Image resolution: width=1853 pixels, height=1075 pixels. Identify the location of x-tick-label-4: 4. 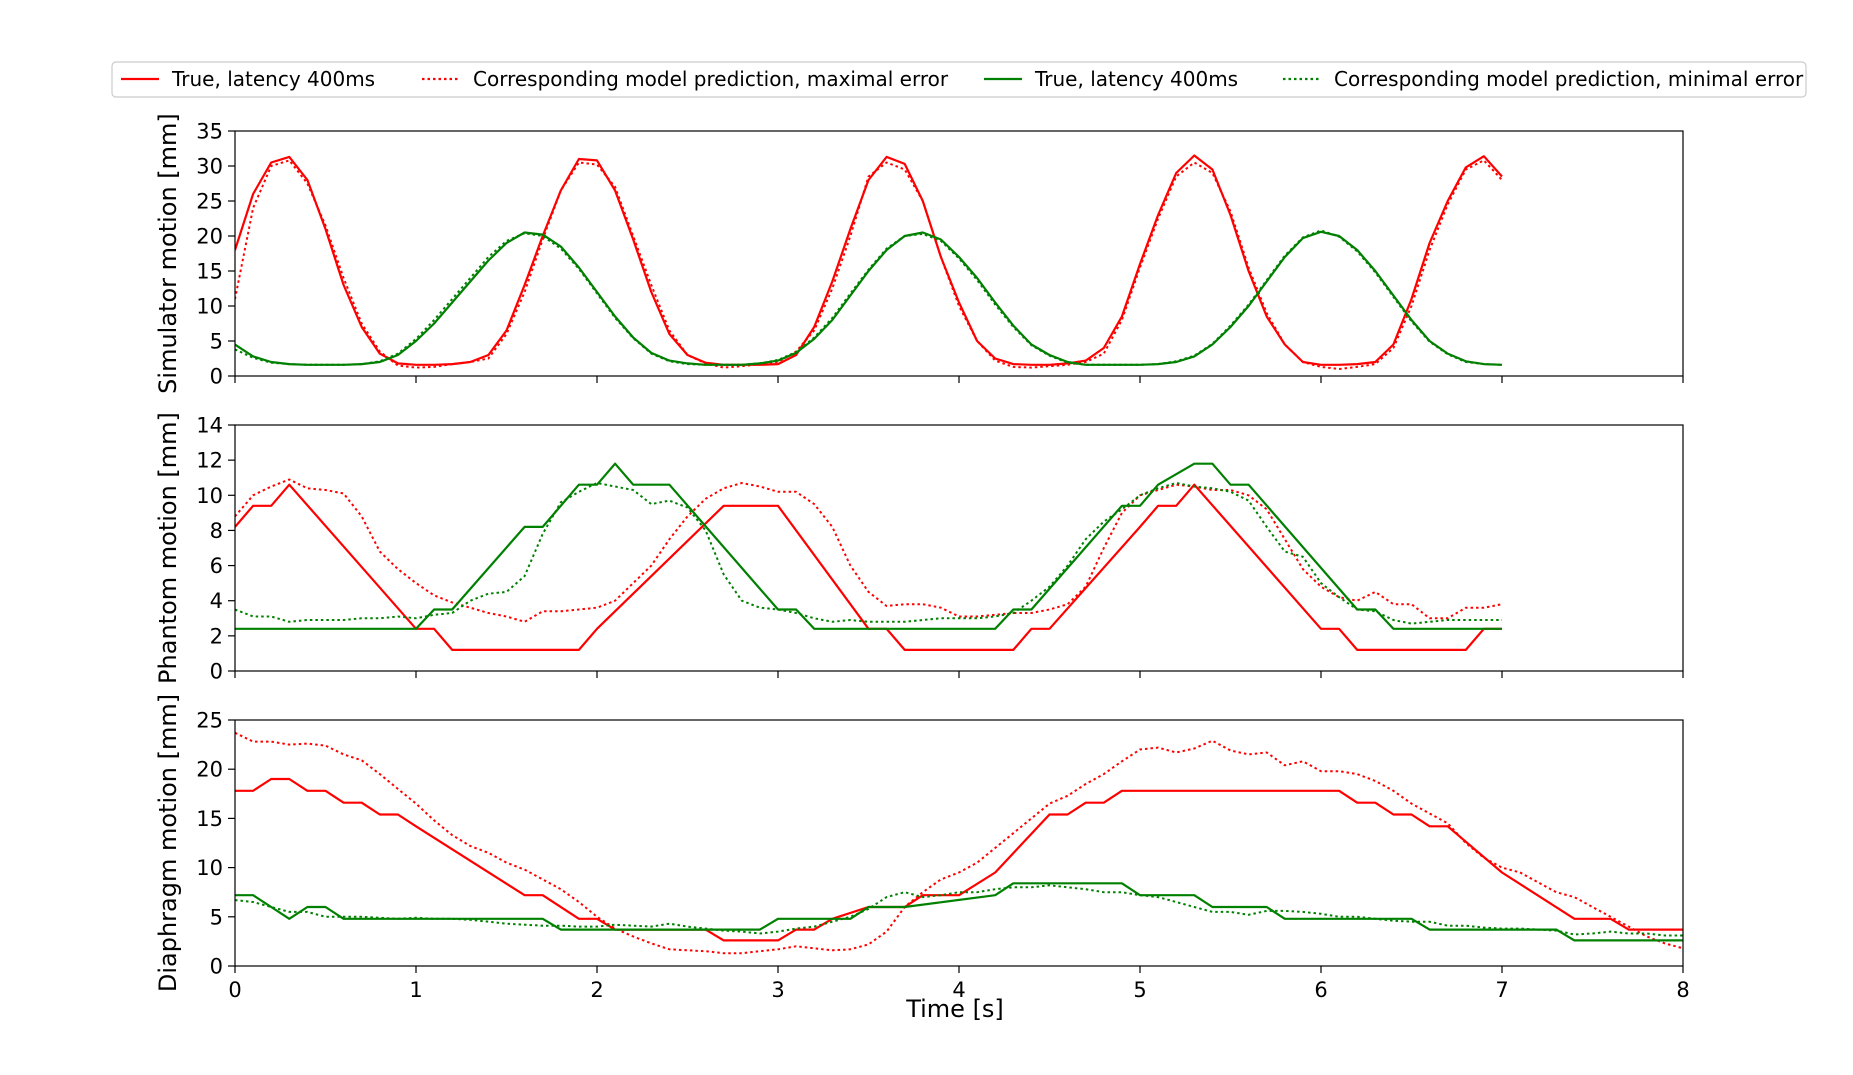
(958, 990).